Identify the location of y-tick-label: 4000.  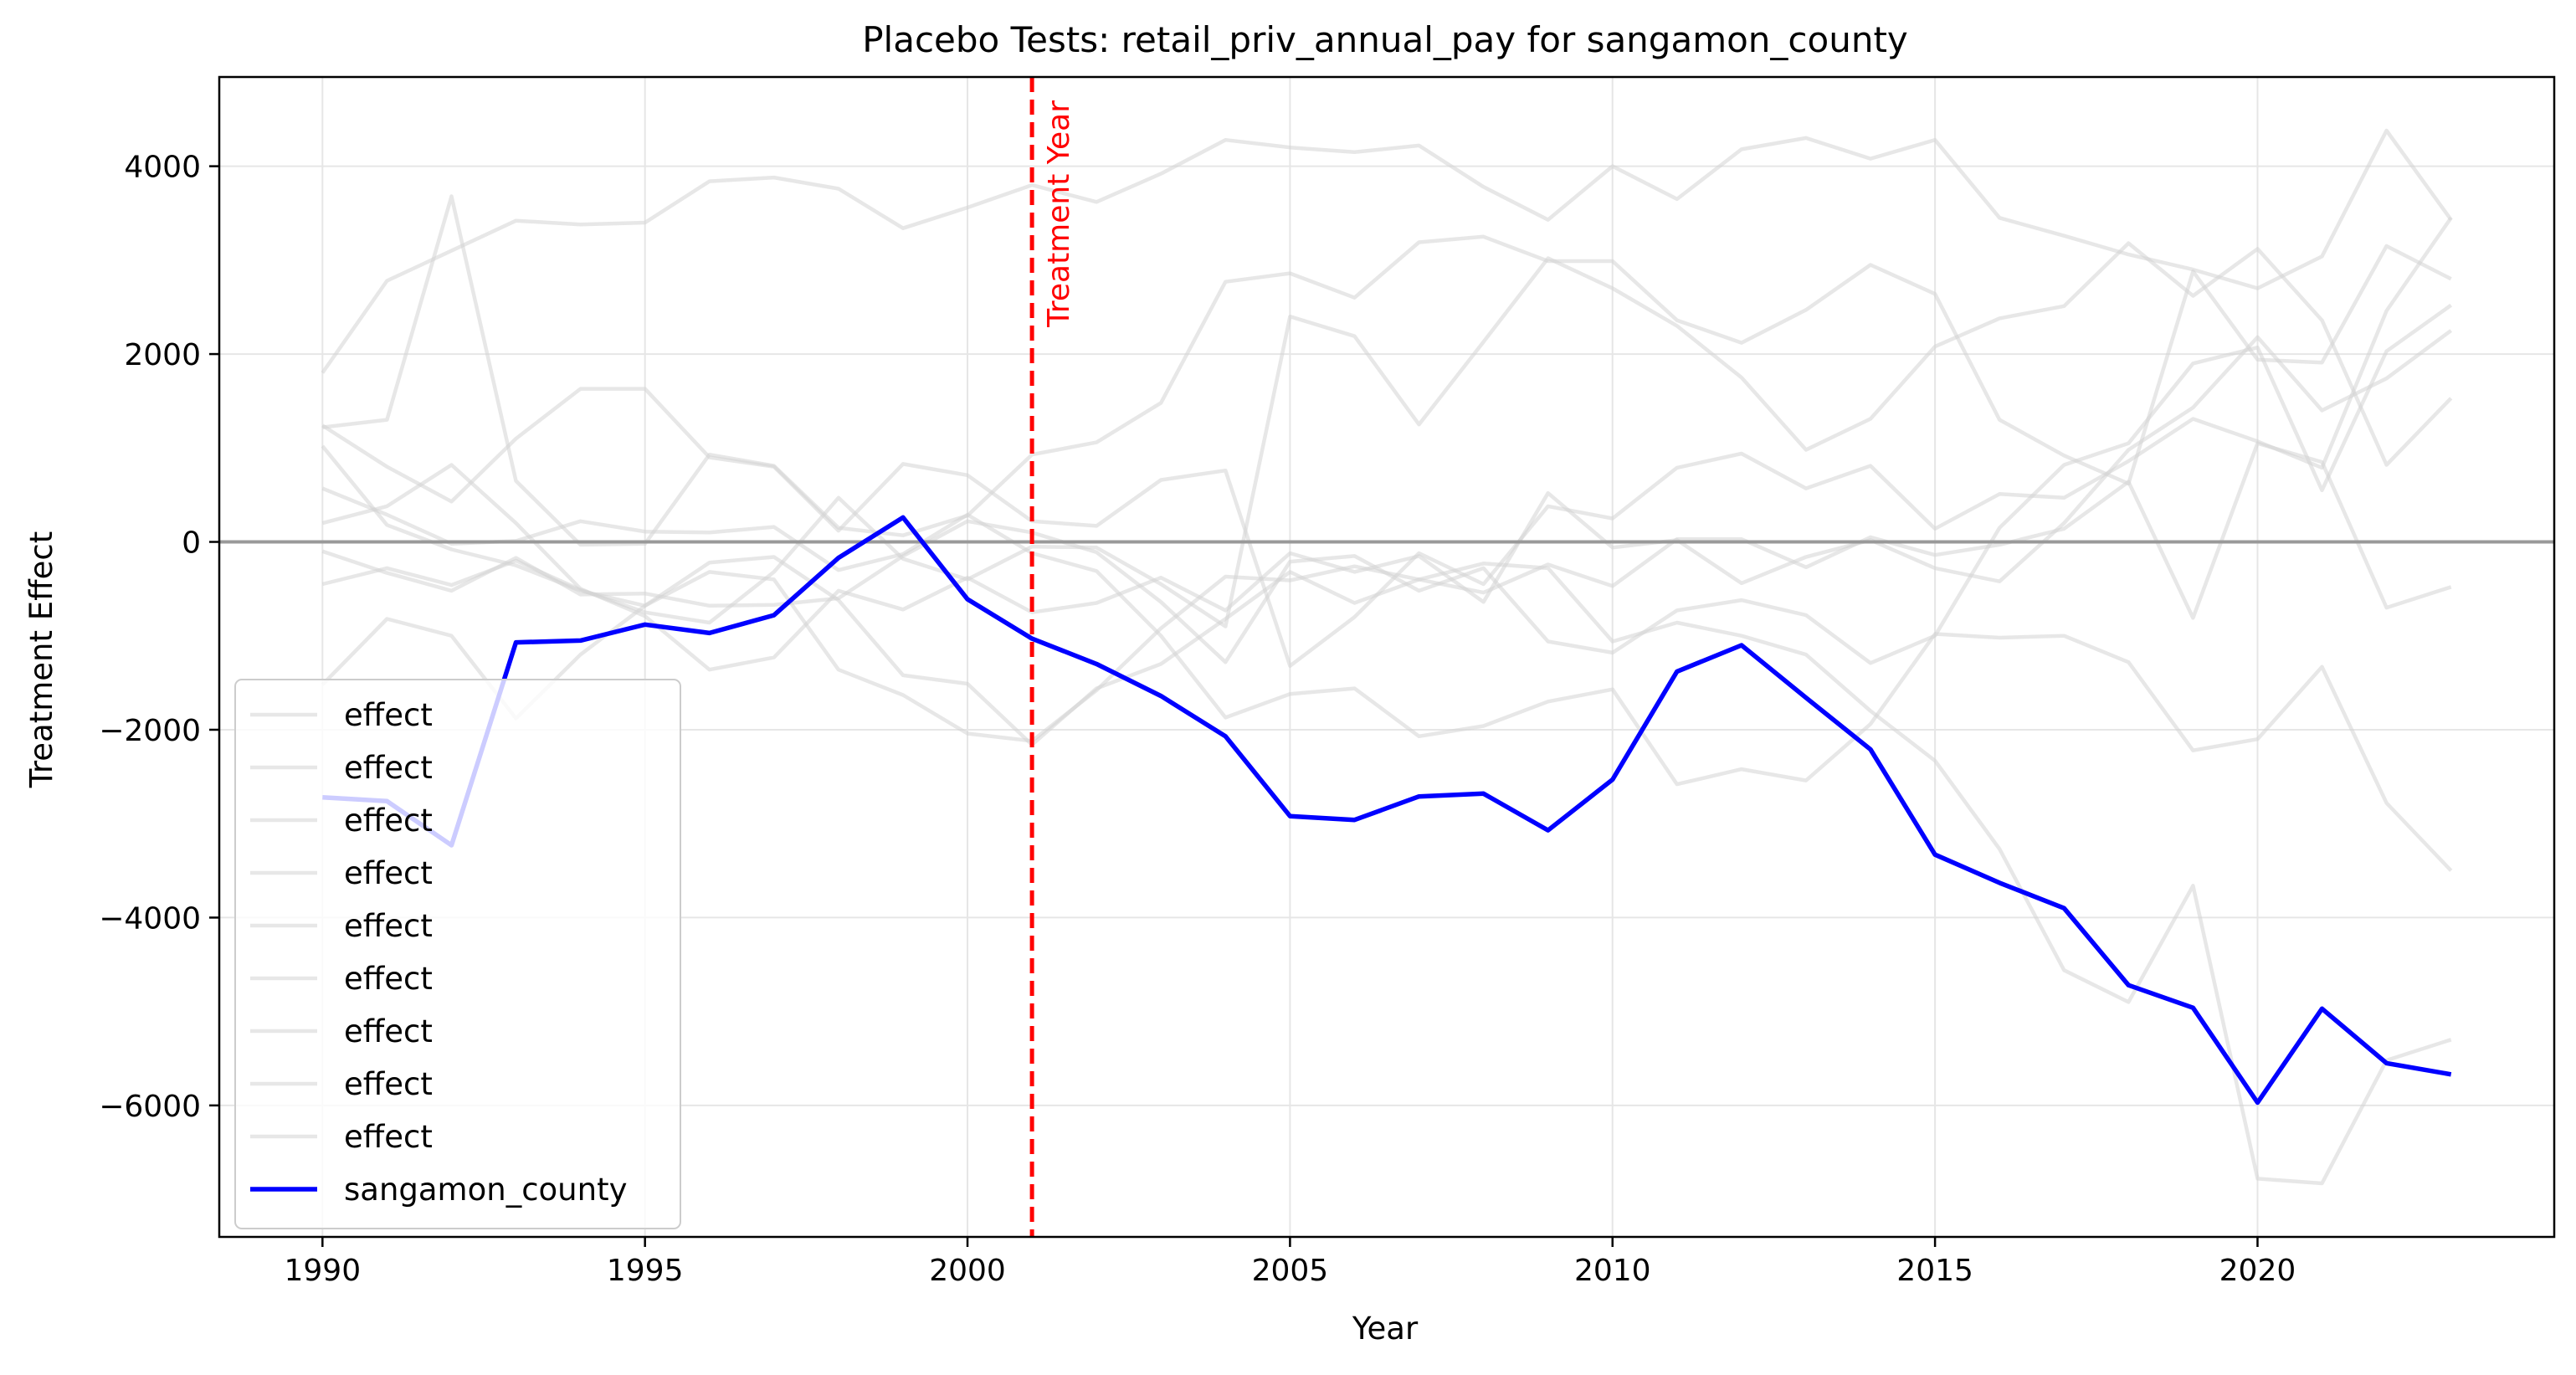
(162, 168).